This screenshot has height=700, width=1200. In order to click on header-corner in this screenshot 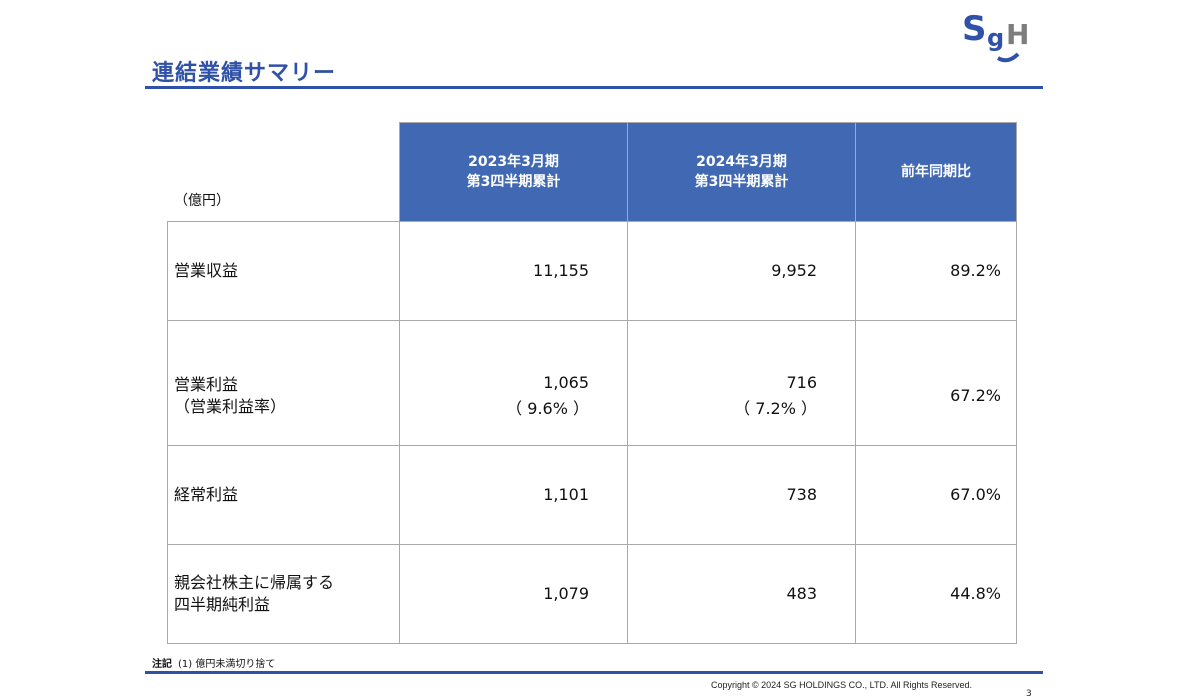, I will do `click(284, 172)`.